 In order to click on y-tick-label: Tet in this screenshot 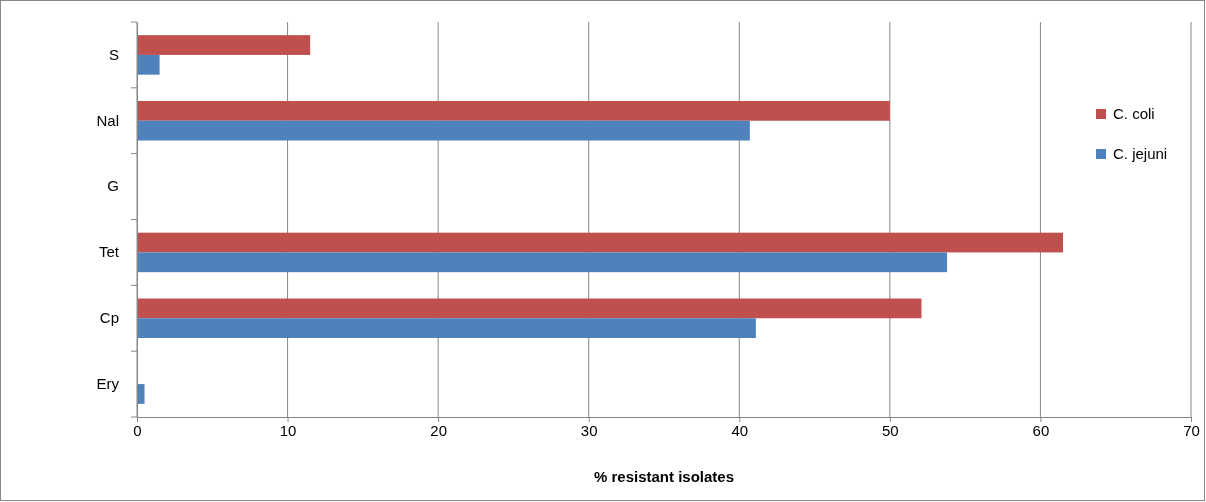, I will do `click(109, 252)`.